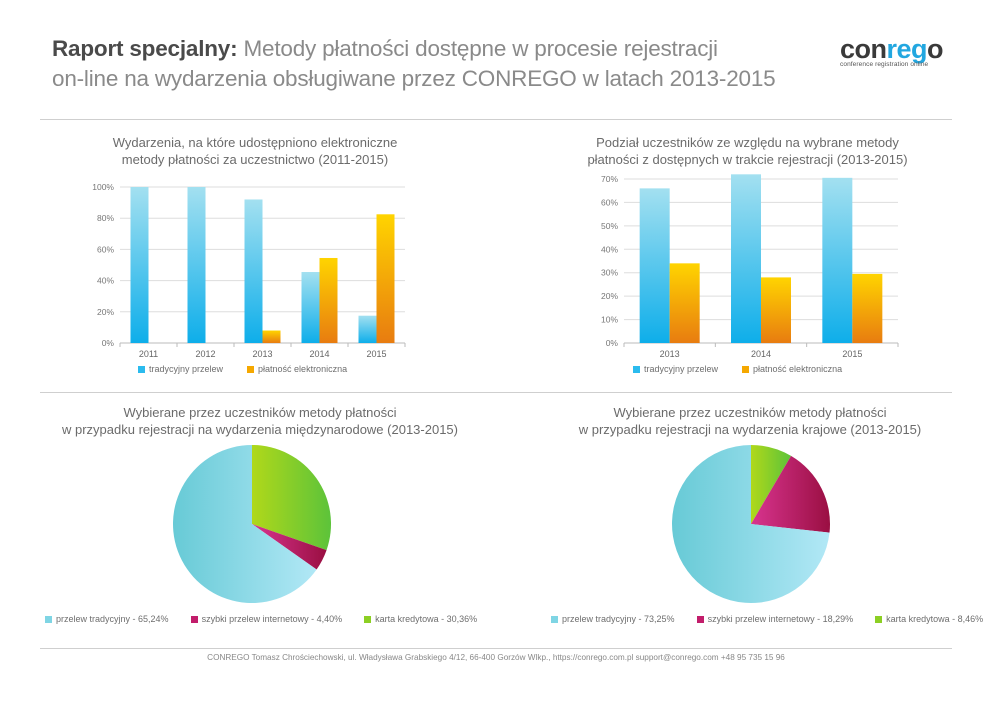 The image size is (992, 702). What do you see at coordinates (496, 392) in the screenshot?
I see `middle-divider` at bounding box center [496, 392].